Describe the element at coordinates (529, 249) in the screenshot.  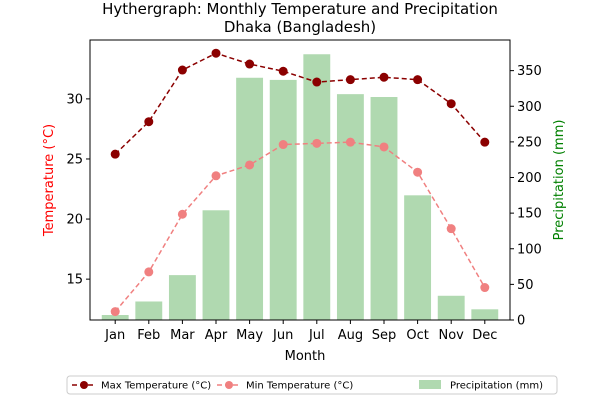
I see `right-tick-label-100: 100` at that location.